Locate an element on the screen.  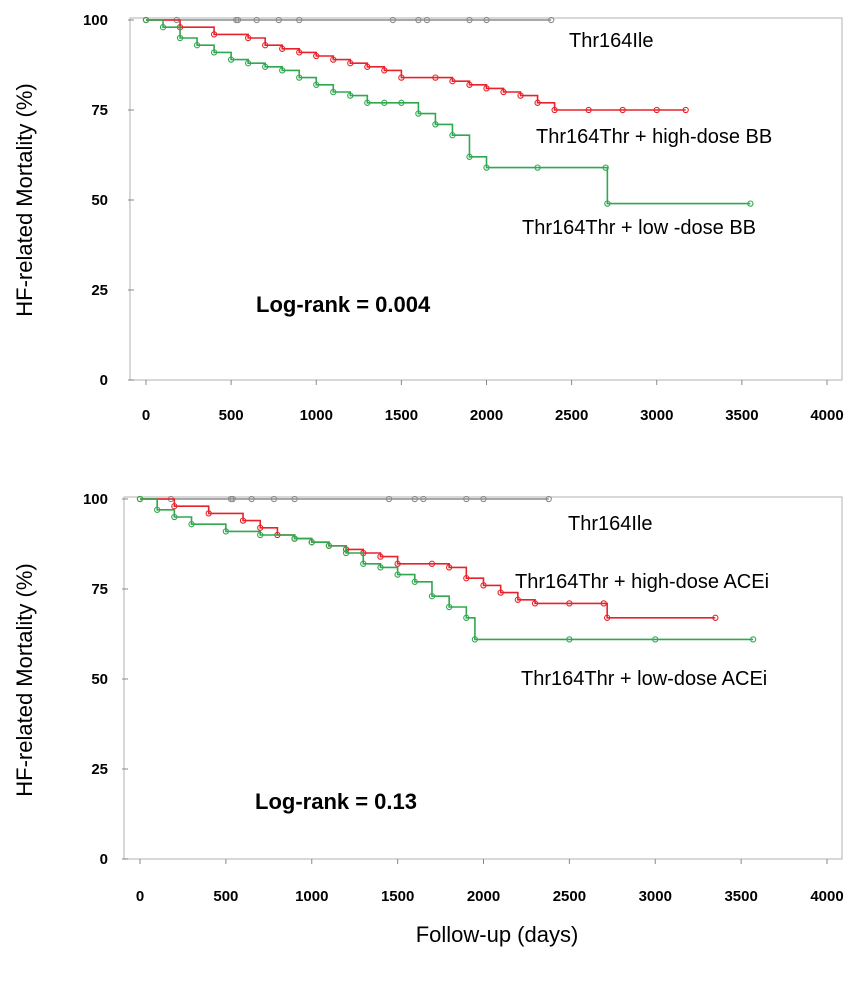
x-tick-label: 4000 is located at coordinates (826, 415).